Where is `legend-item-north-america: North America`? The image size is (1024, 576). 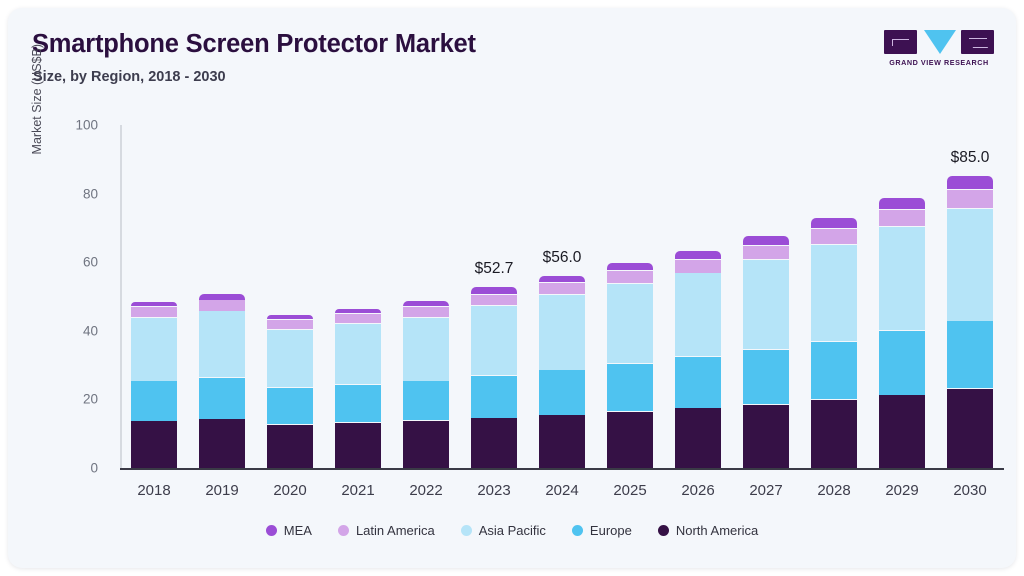
legend-item-north-america: North America is located at coordinates (707, 530).